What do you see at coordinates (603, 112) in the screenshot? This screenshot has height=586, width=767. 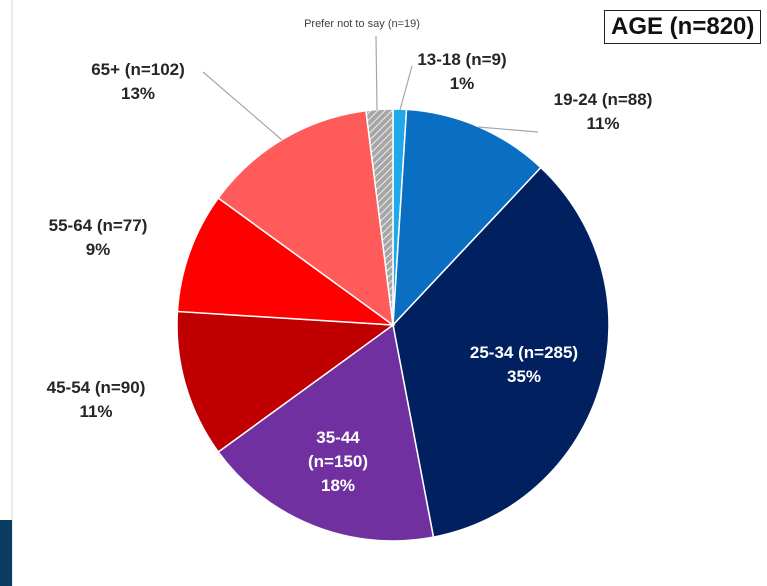 I see `slice-label: 19-24 (n=88) 11%` at bounding box center [603, 112].